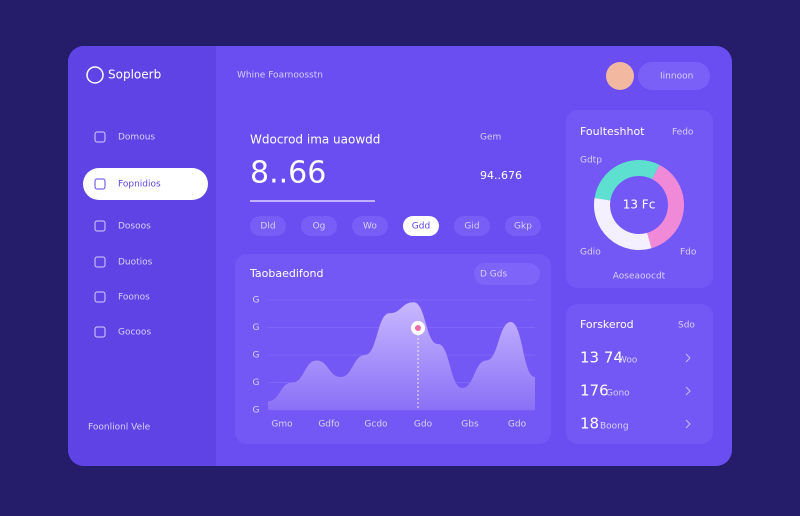 This screenshot has height=516, width=800. I want to click on donut-label: Fdo, so click(688, 253).